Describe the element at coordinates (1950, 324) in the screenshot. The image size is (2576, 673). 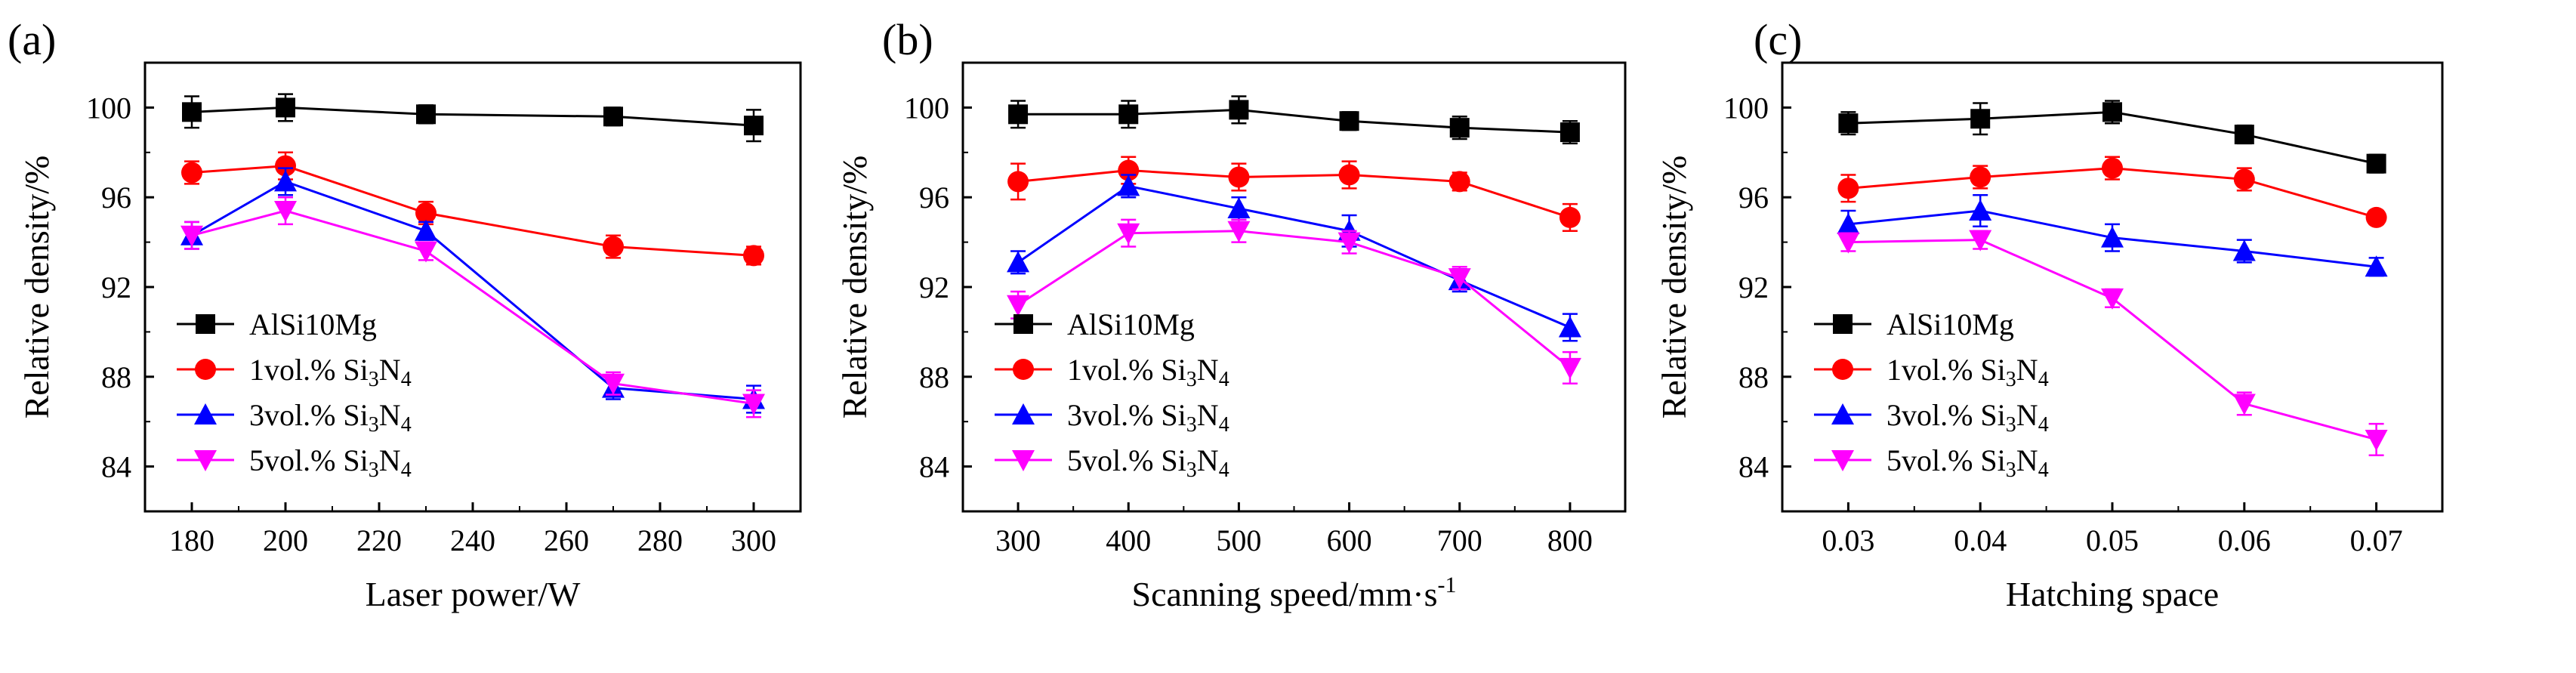
I see `legend-label: AlSi10Mg` at that location.